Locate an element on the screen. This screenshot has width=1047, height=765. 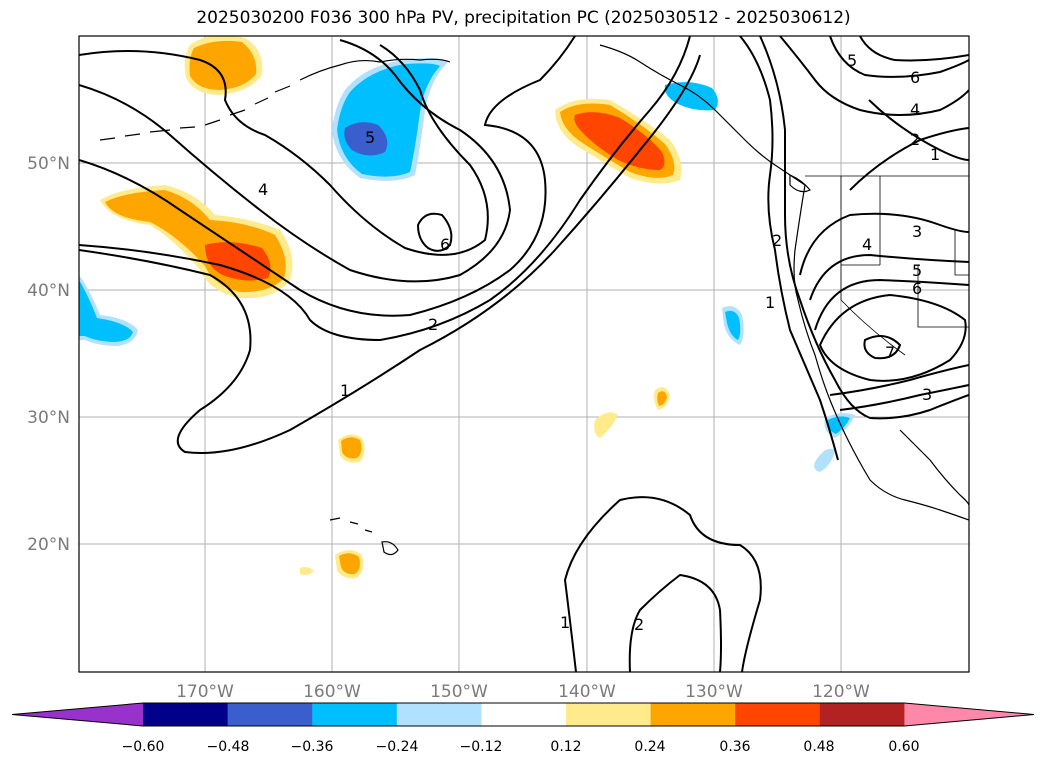
colorbar-tick-label: −0.24 is located at coordinates (397, 747).